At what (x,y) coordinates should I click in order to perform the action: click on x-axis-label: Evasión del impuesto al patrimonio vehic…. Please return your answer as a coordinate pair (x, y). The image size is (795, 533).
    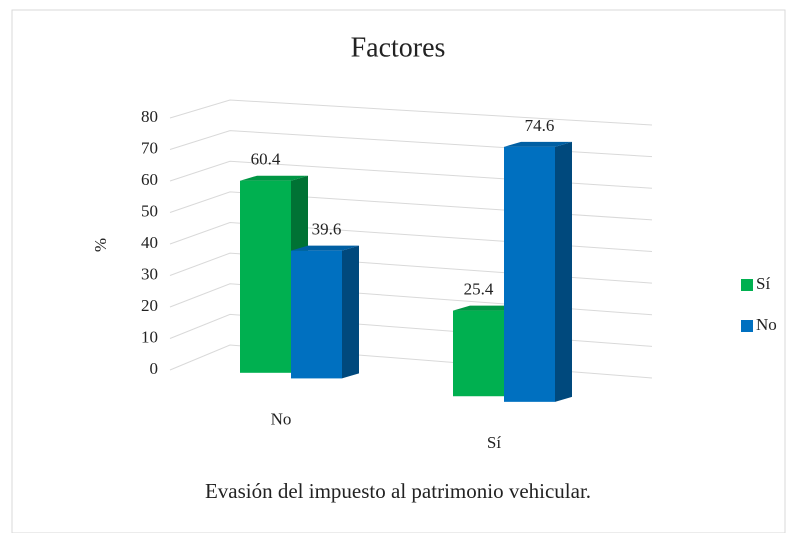
    Looking at the image, I should click on (398, 491).